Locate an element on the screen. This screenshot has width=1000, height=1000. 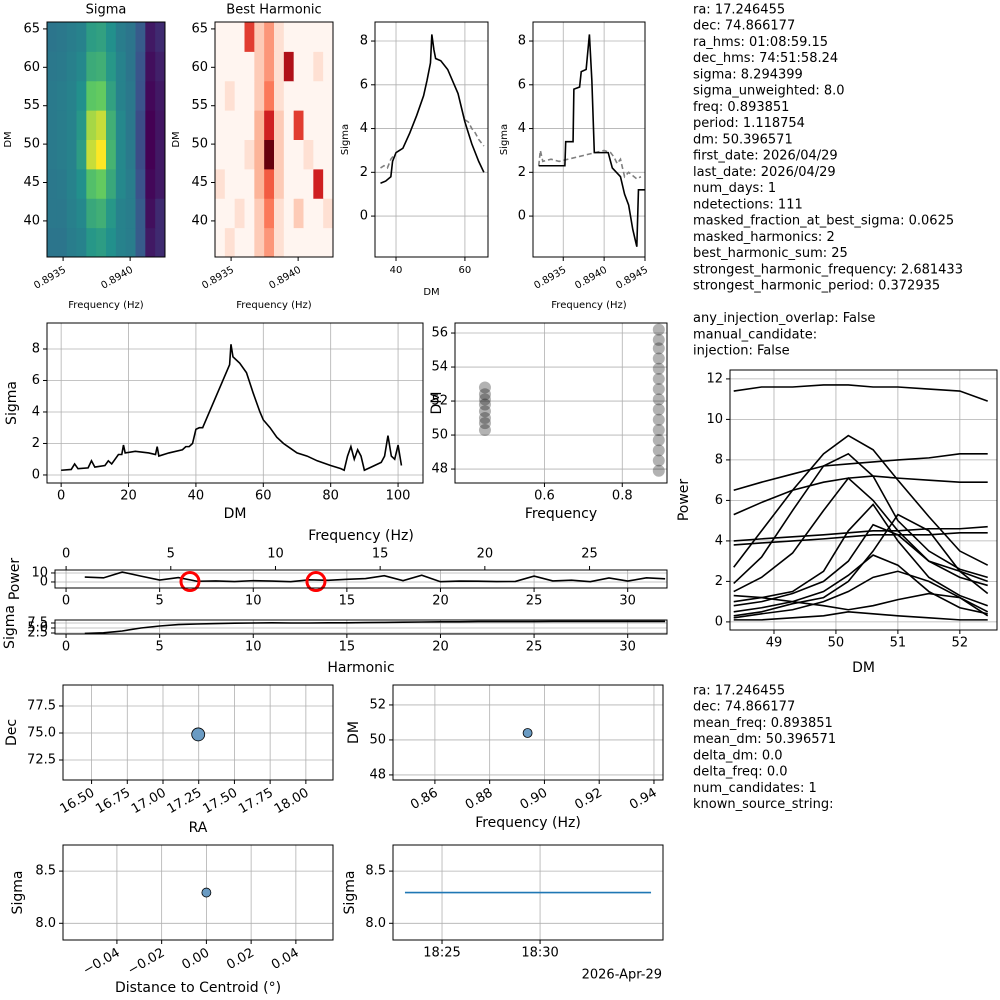
info-flag: manual_candidate: is located at coordinates (755, 334).